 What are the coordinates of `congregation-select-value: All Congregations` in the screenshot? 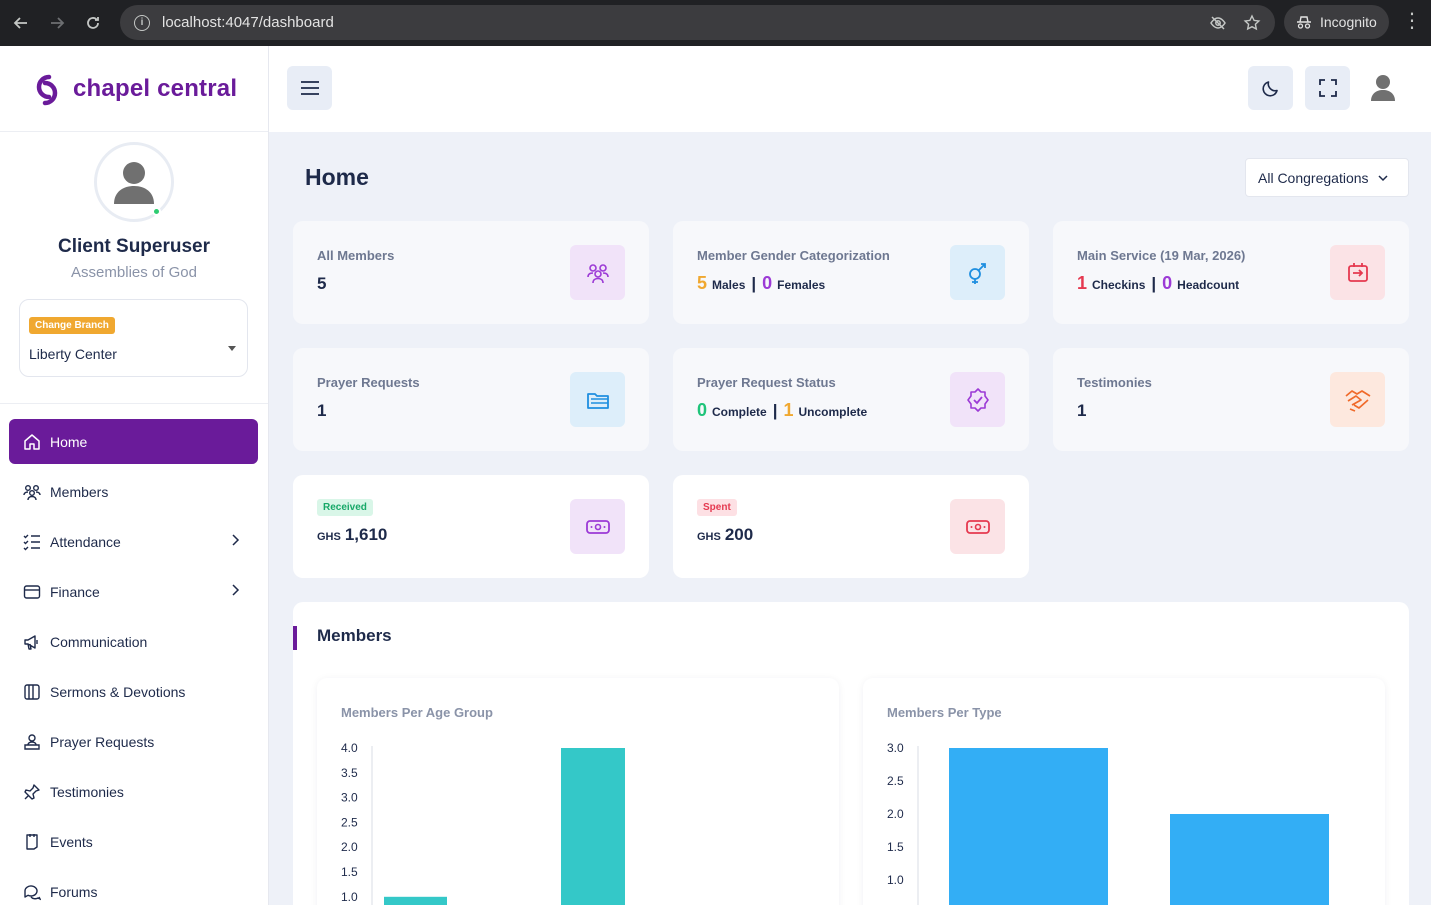 It's located at (1313, 177).